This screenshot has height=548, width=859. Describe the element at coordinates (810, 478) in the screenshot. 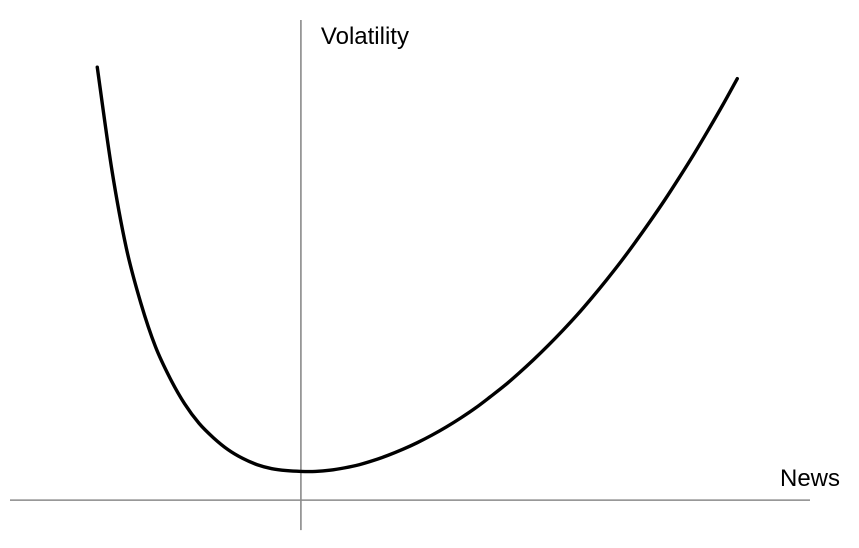

I see `x-axis-label: News` at that location.